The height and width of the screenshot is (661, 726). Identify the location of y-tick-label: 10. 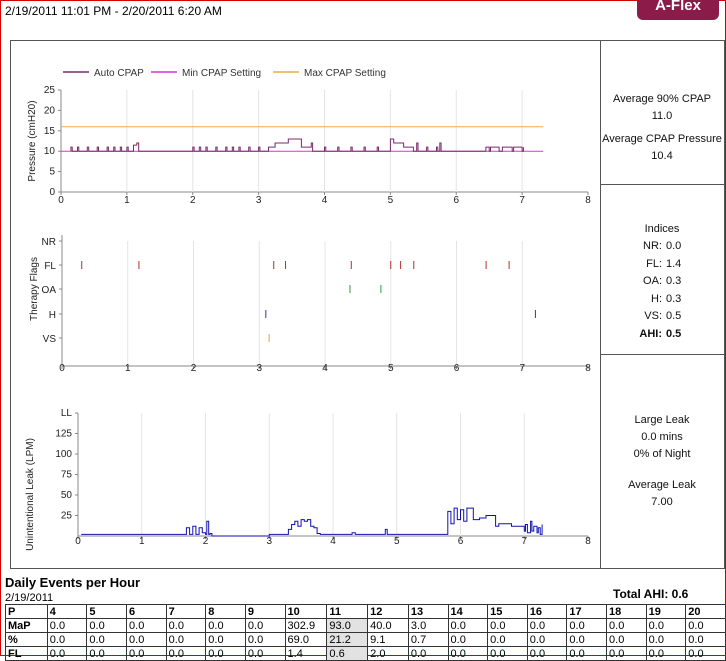
(50, 151).